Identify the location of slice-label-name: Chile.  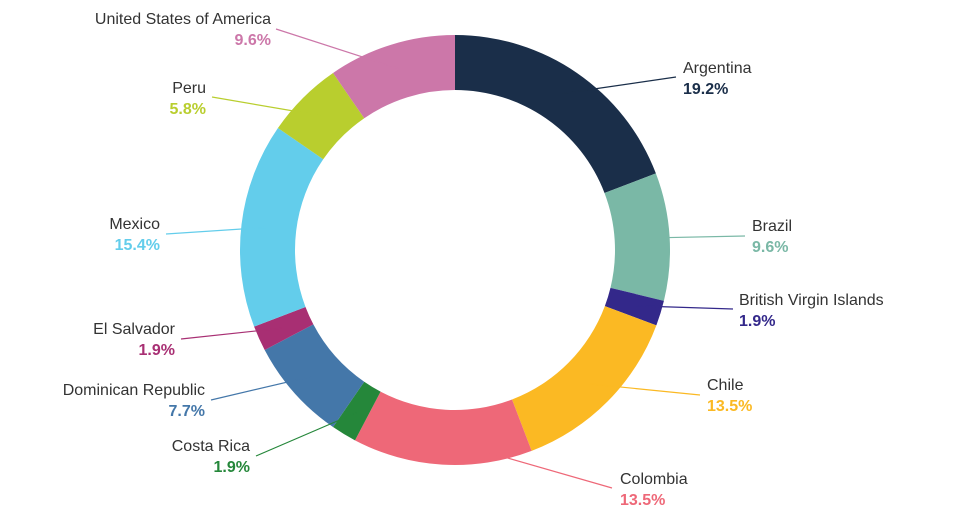
(725, 385).